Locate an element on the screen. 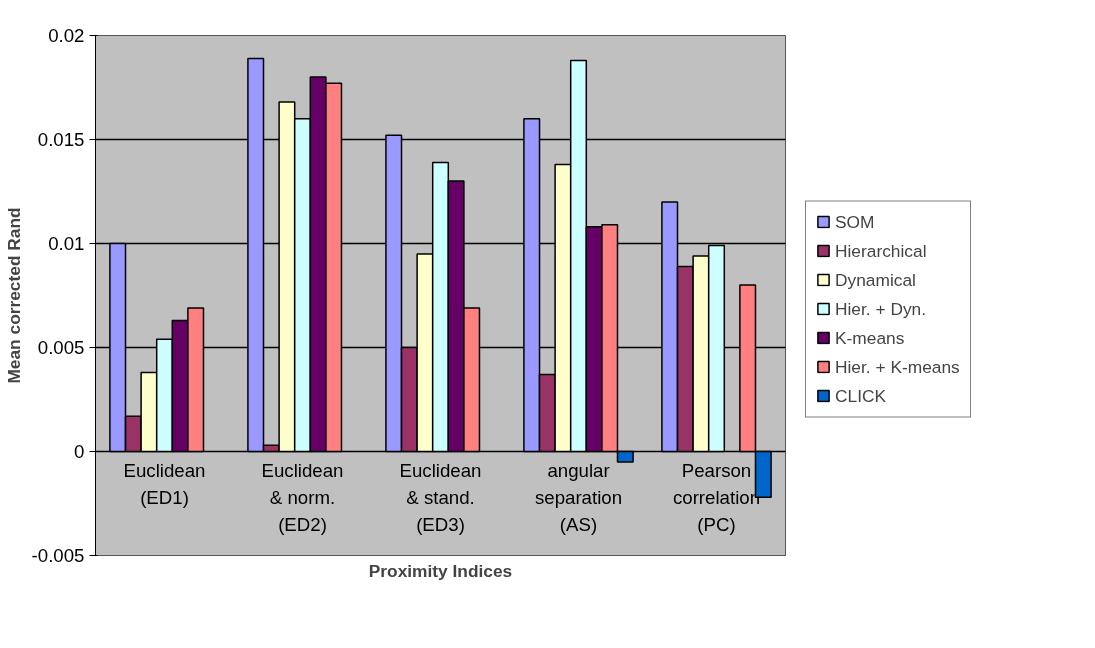 The image size is (1095, 648). x-tick-label: Euclidean & norm. (ED2) is located at coordinates (302, 497).